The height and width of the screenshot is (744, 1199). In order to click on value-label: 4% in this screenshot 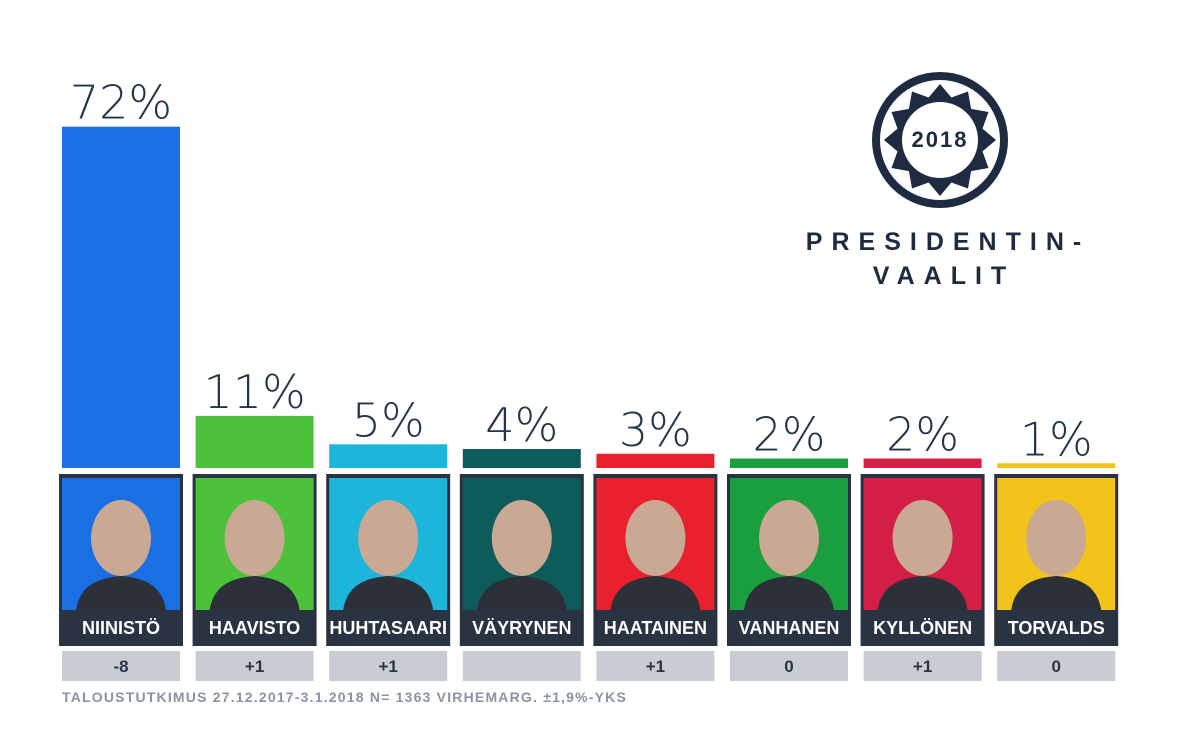, I will do `click(521, 425)`.